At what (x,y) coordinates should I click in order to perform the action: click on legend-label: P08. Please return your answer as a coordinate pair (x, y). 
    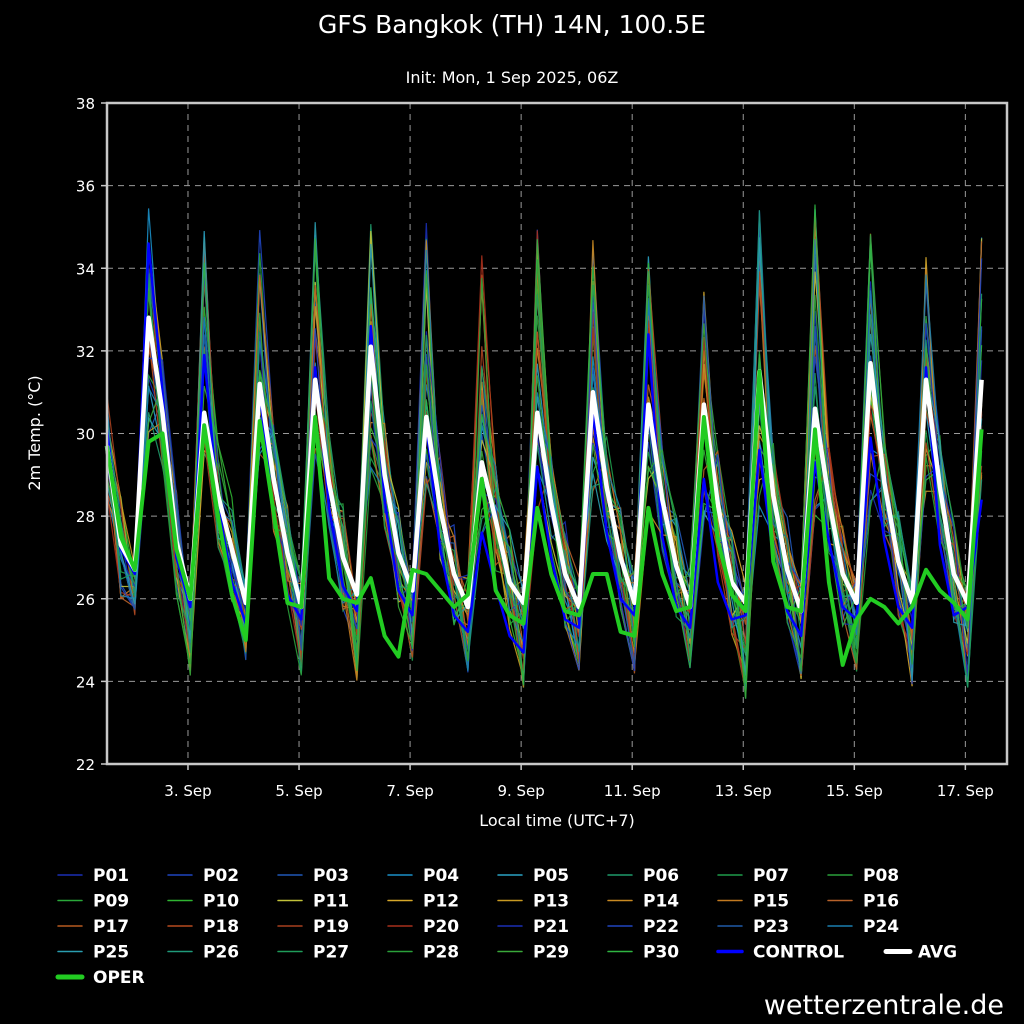
    Looking at the image, I should click on (881, 876).